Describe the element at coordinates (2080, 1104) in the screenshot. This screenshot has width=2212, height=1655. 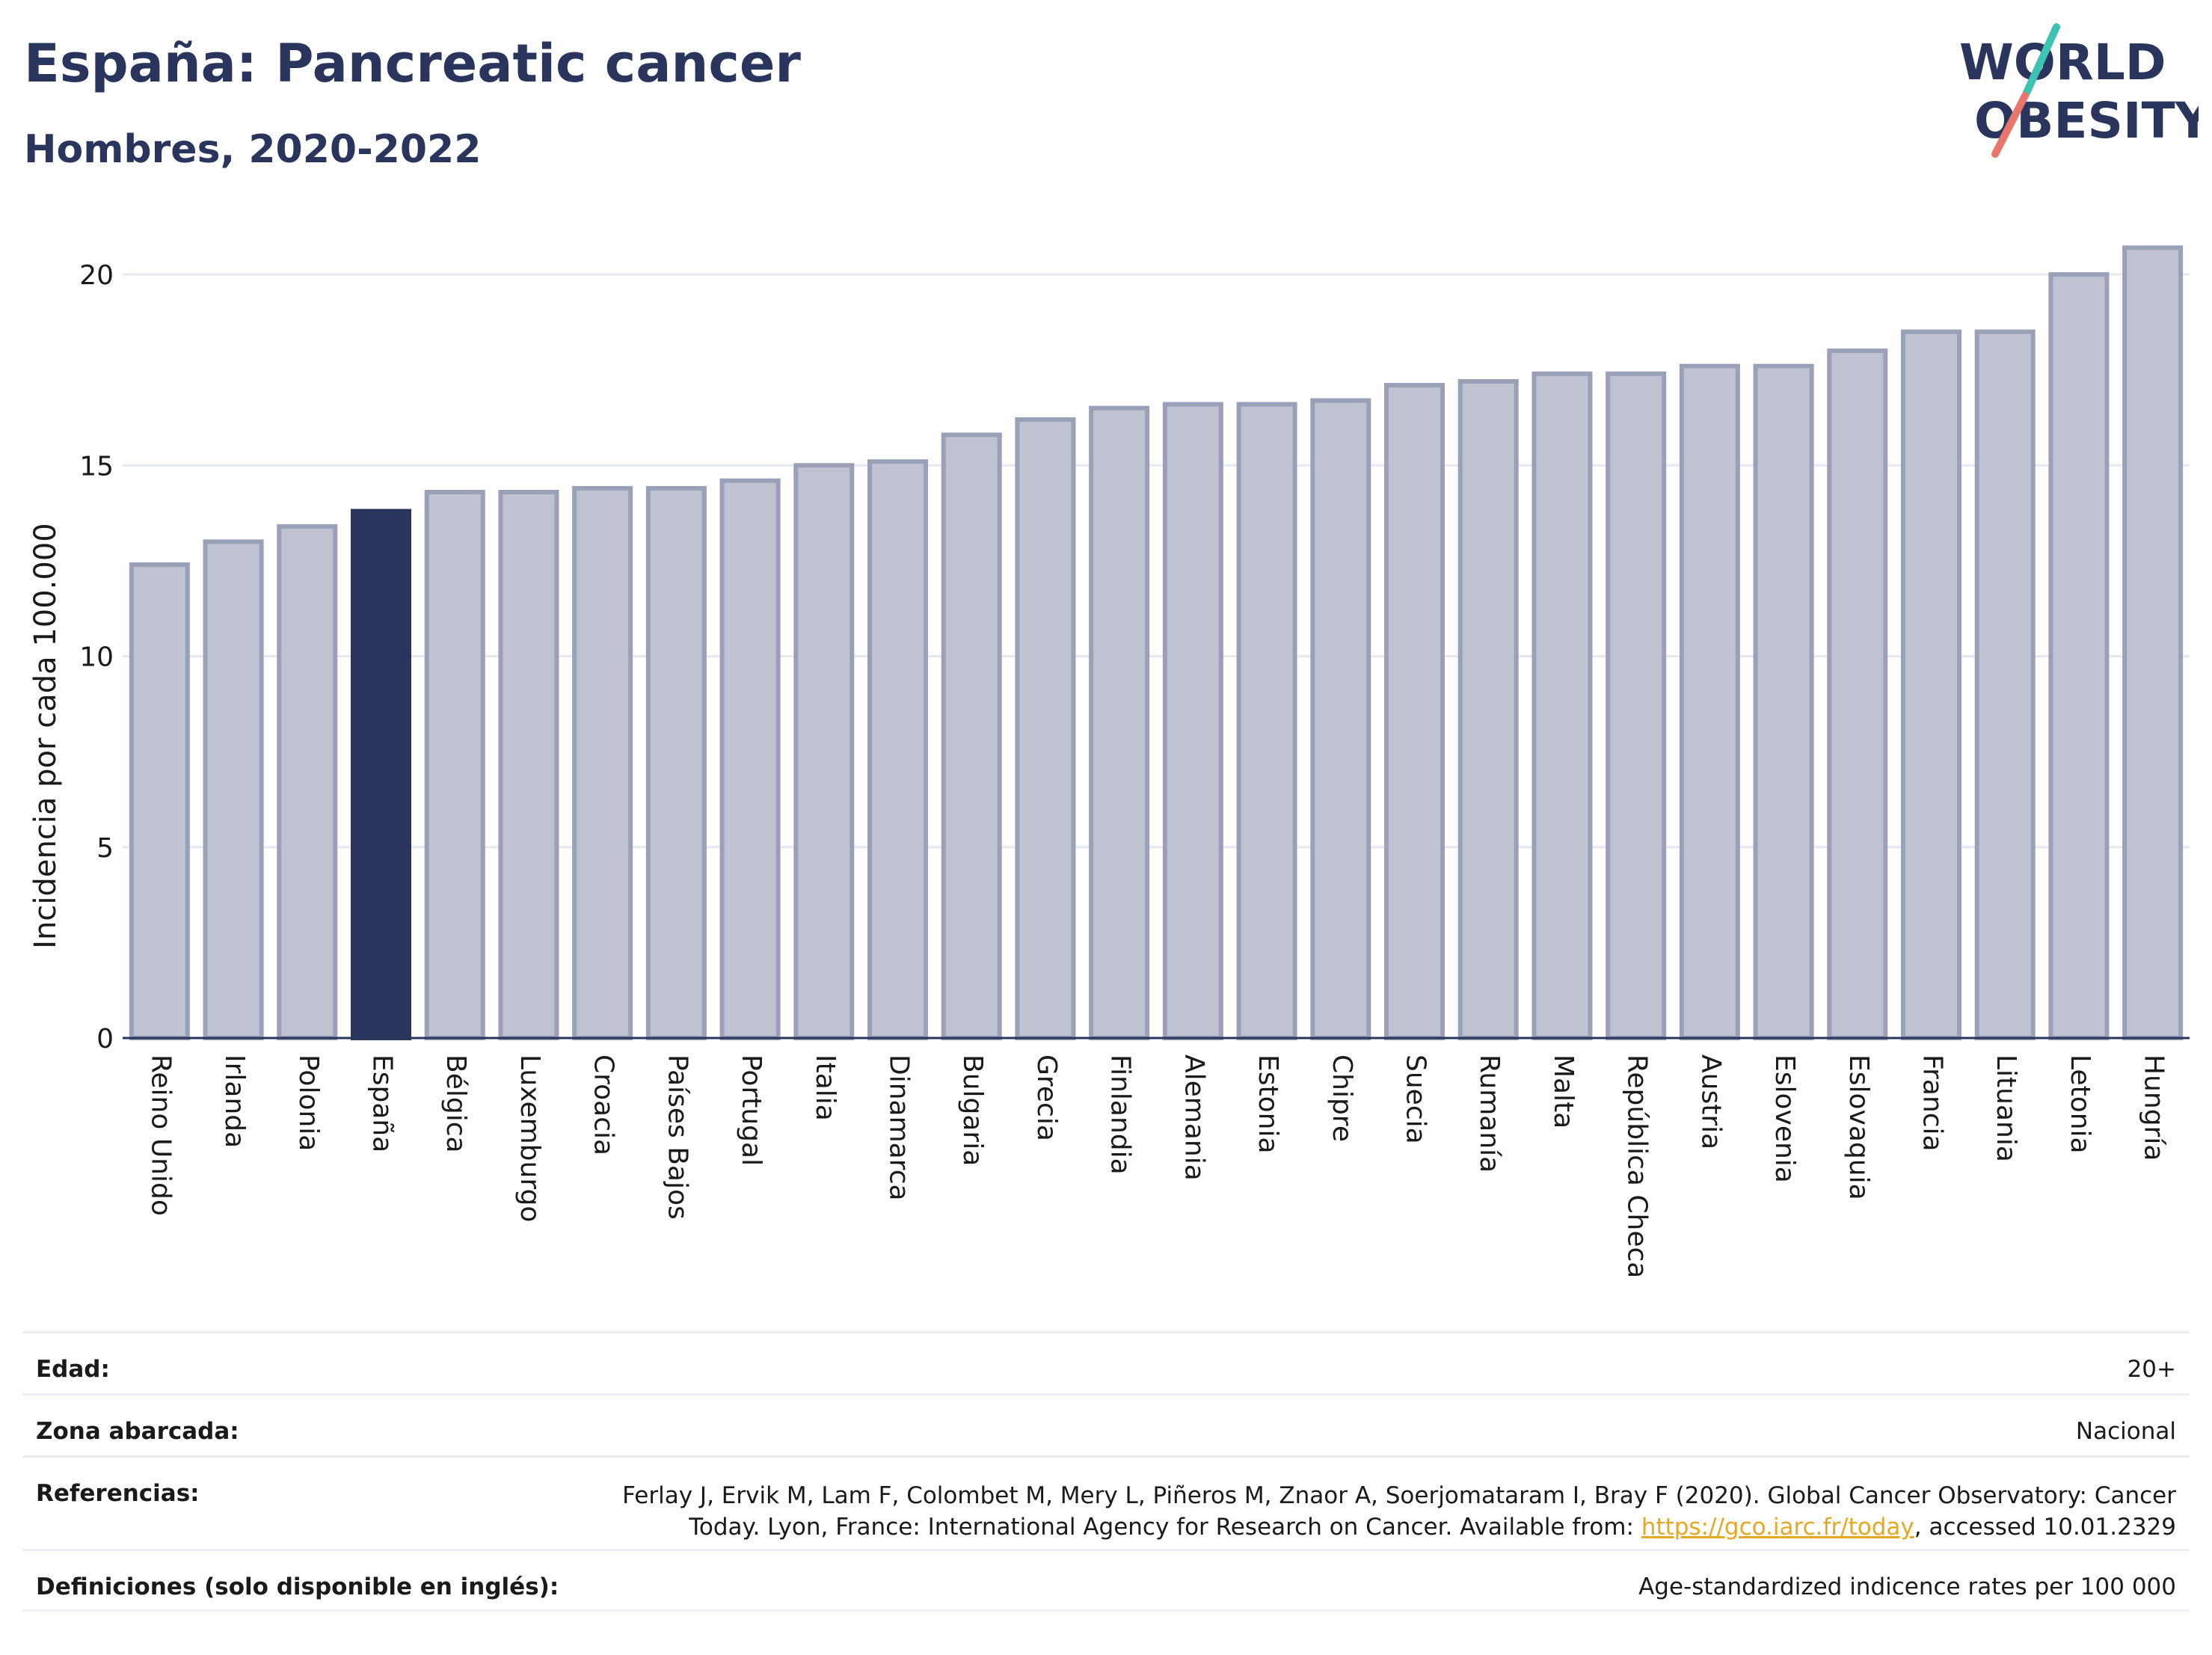
I see `x-tick-label: Letonia` at that location.